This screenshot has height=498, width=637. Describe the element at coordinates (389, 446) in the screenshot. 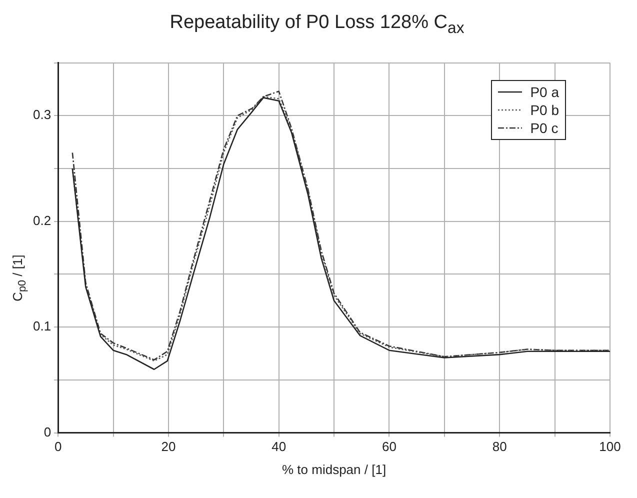

I see `x-tick-label: 60` at that location.